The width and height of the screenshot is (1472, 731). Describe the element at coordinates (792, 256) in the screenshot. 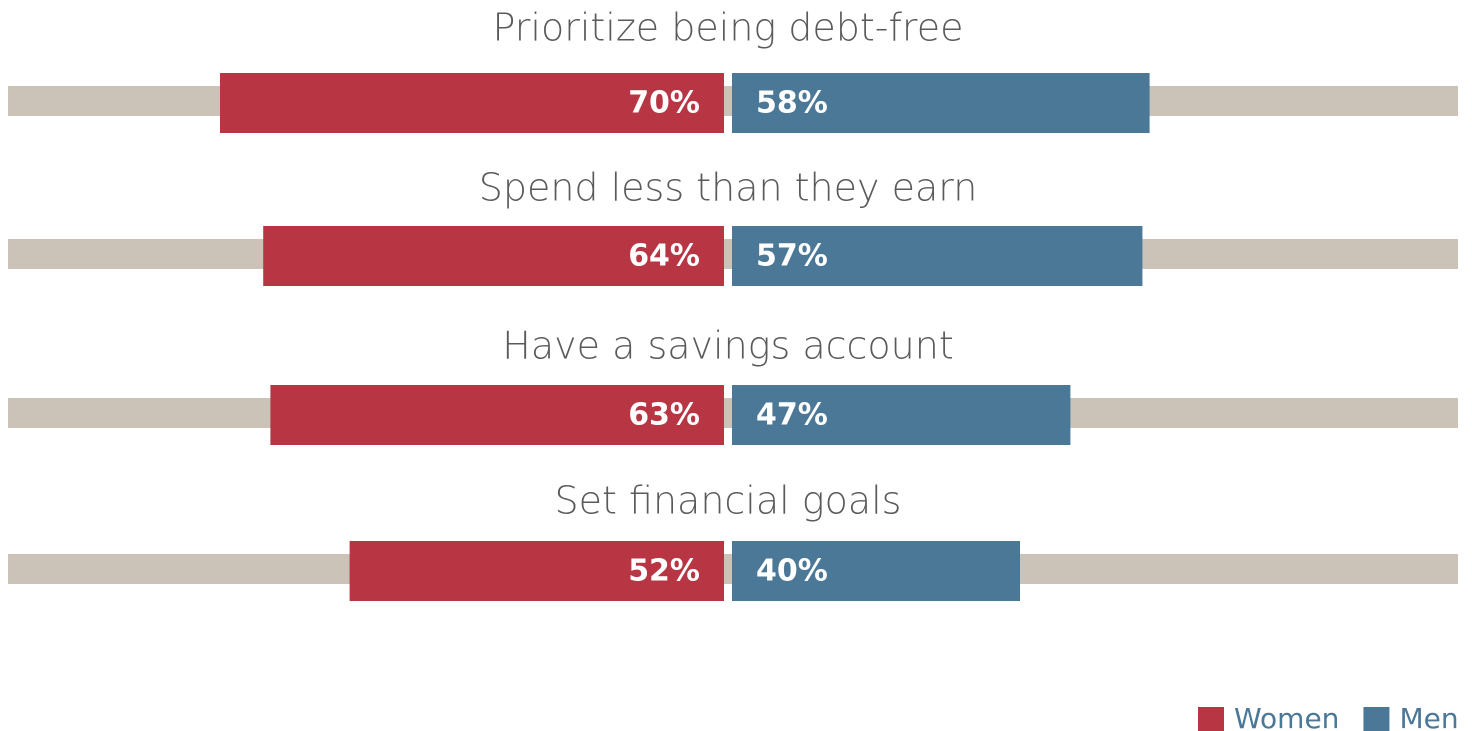

I see `value-label: 57%` at that location.